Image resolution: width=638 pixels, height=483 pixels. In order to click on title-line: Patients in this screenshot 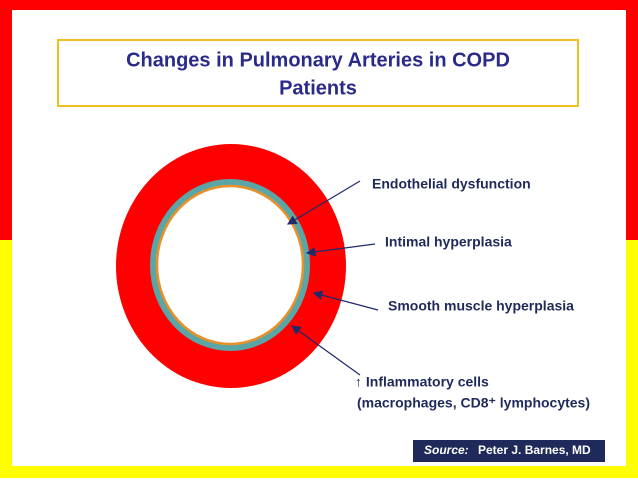, I will do `click(318, 88)`.